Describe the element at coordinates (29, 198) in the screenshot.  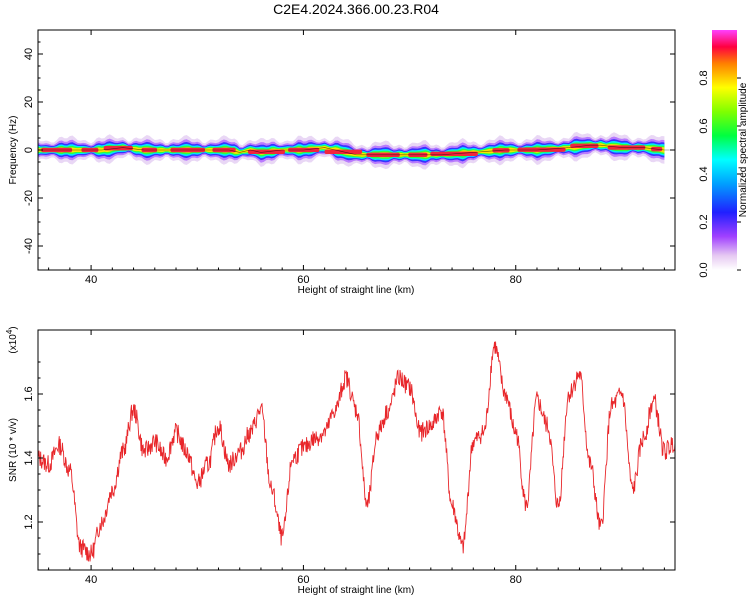
I see `spectrogram-ytick-label: -20` at that location.